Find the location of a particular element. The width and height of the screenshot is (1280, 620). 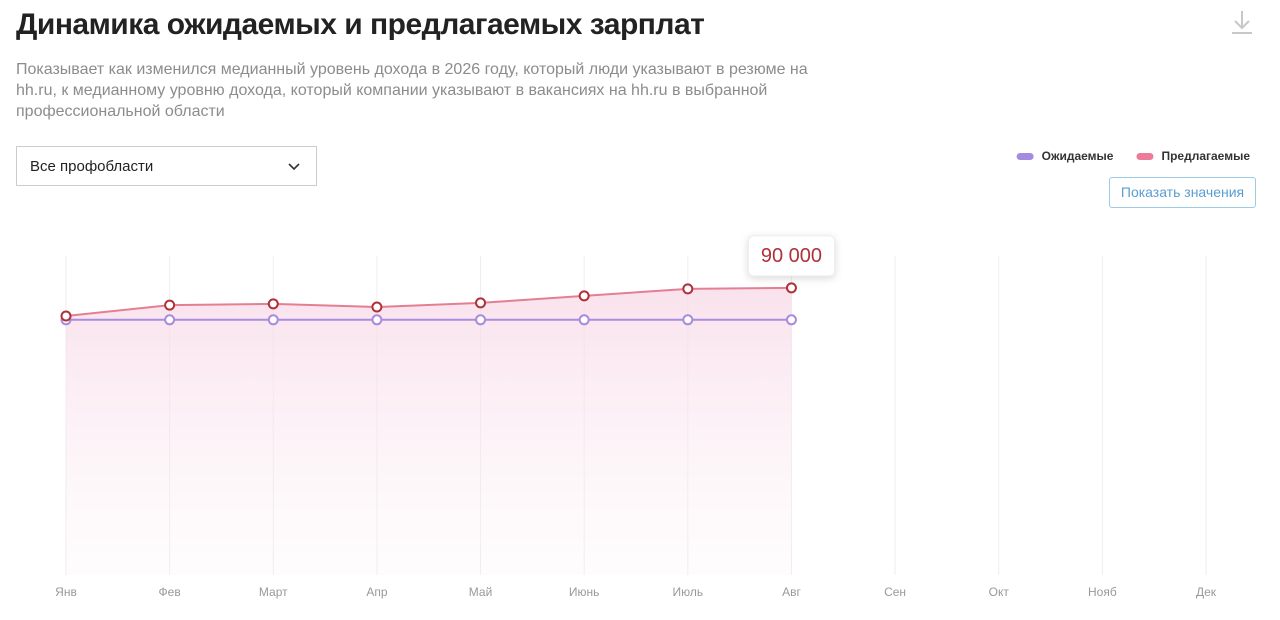

tooltip-value: 90 000 is located at coordinates (791, 256).